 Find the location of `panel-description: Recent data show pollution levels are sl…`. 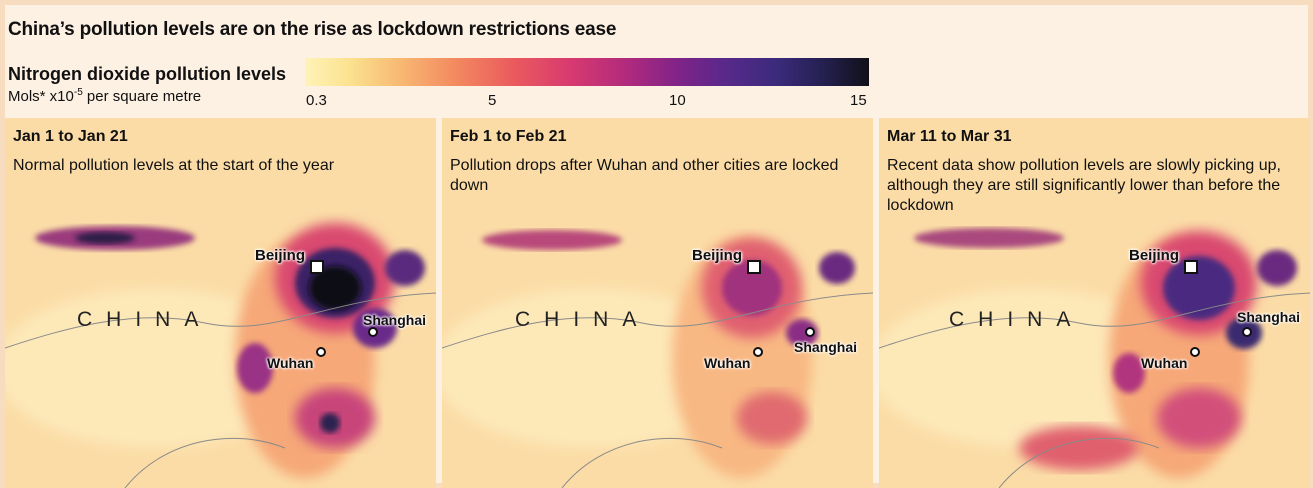

panel-description: Recent data show pollution levels are sl… is located at coordinates (1084, 185).